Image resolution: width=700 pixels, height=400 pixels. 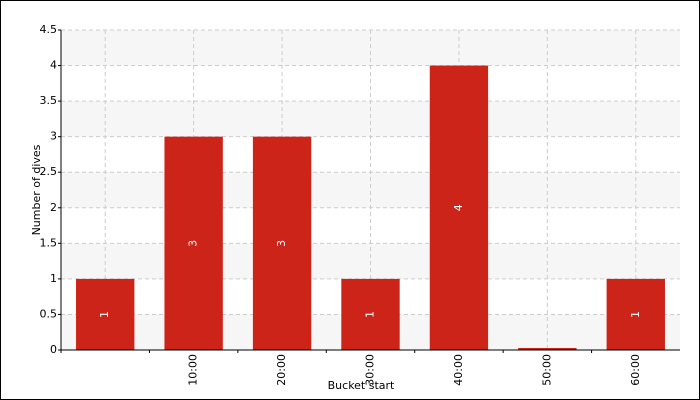 What do you see at coordinates (361, 385) in the screenshot?
I see `x-axis-label: Bucket start` at bounding box center [361, 385].